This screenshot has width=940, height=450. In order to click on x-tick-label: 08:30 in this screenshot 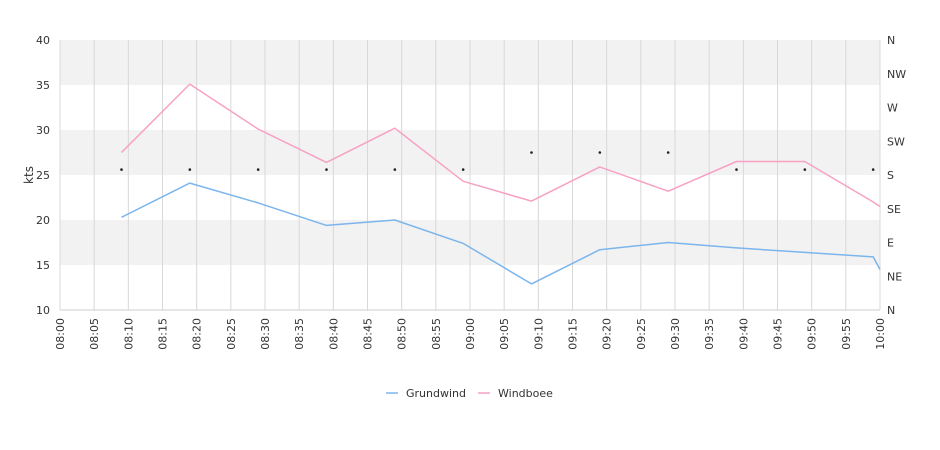, I will do `click(265, 334)`.